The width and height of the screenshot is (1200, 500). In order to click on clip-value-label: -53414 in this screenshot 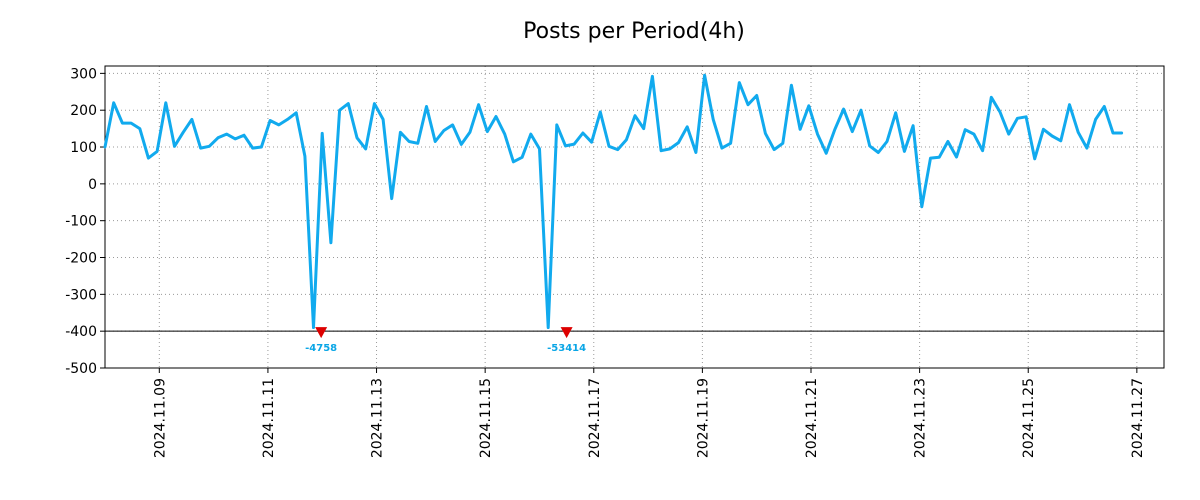, I will do `click(566, 348)`.